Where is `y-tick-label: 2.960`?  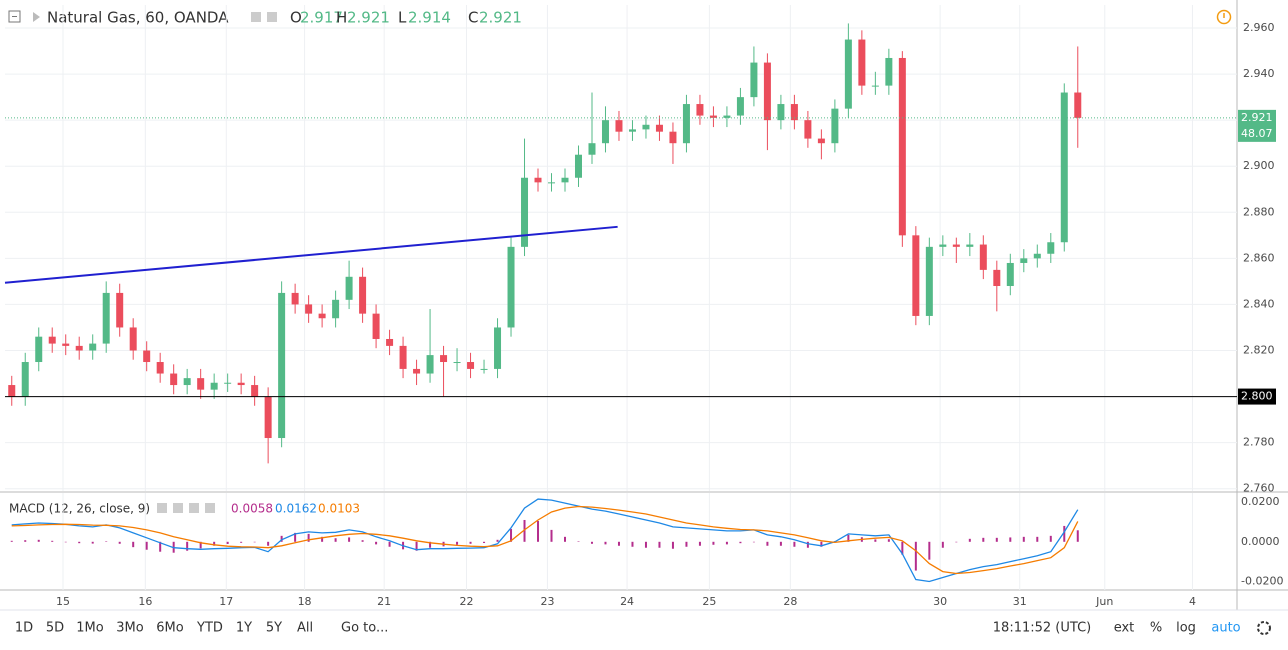 y-tick-label: 2.960 is located at coordinates (1259, 27).